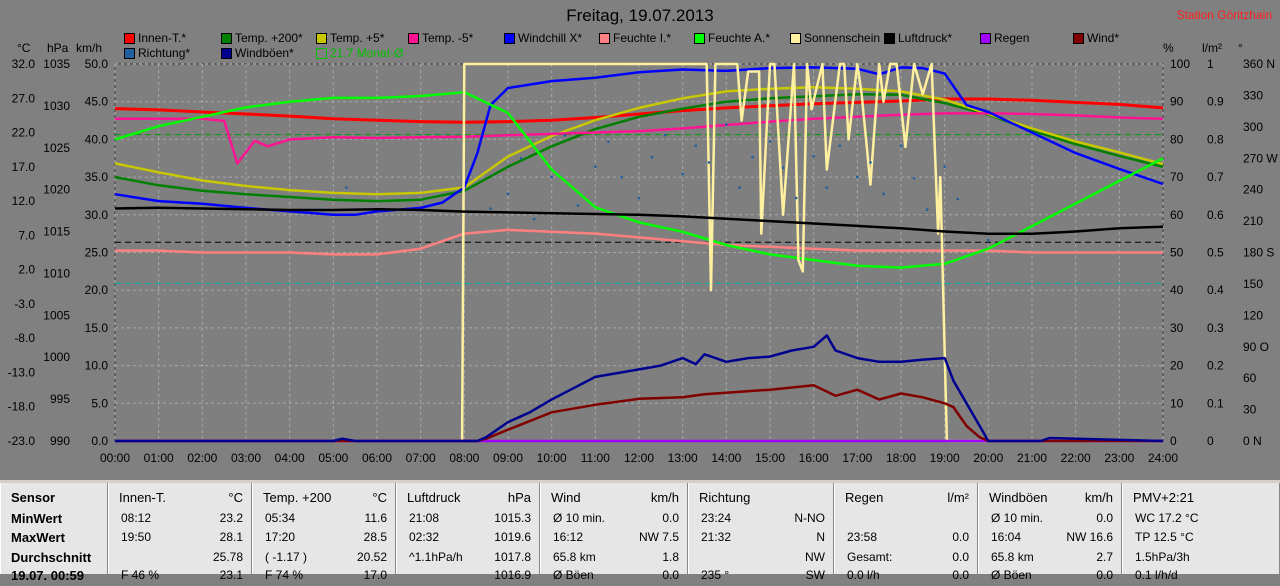 The image size is (1280, 586). I want to click on stats-row-label: 19.07. 00:59, so click(48, 575).